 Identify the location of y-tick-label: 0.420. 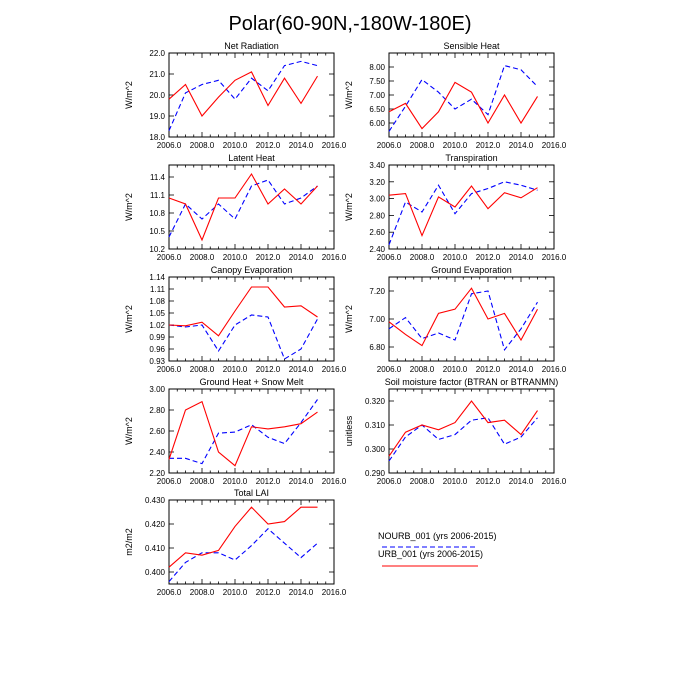
(155, 524).